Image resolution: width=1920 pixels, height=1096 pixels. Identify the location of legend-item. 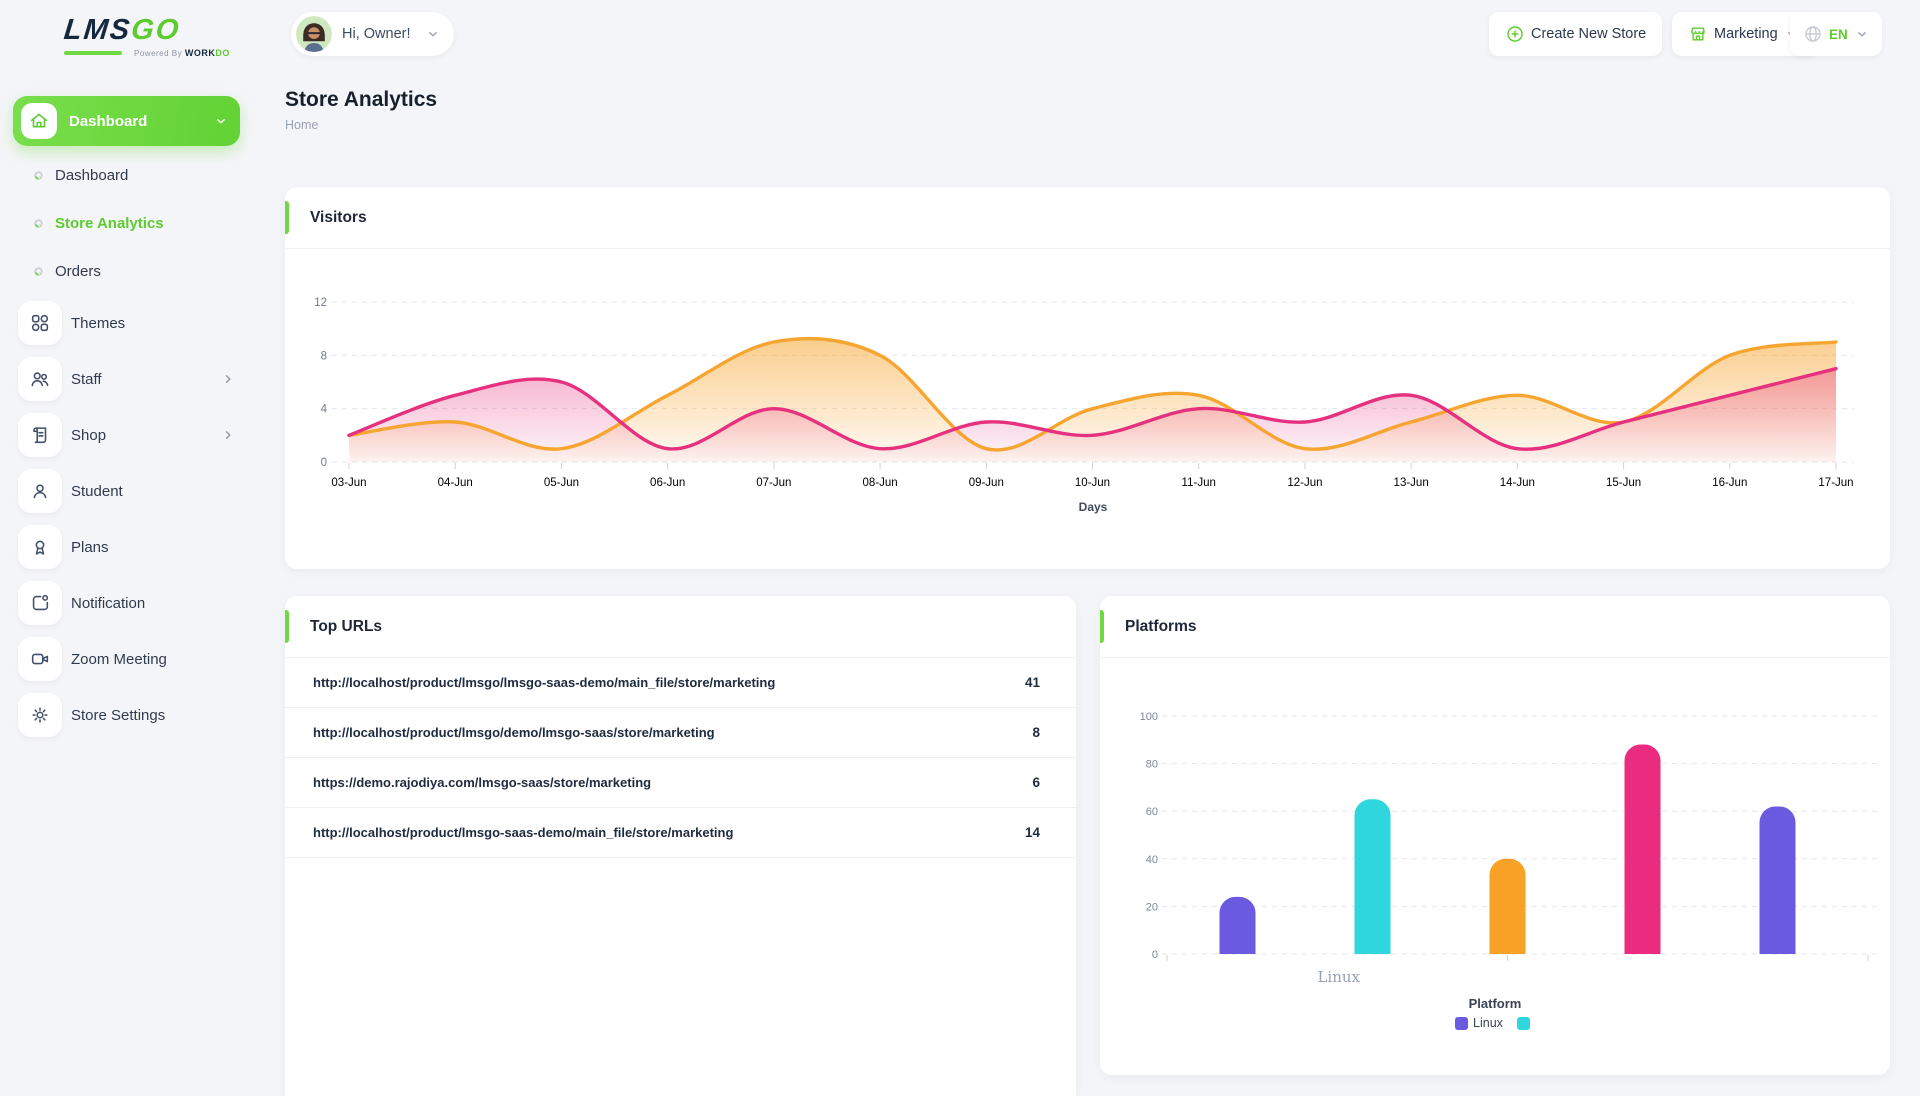
(1525, 1023).